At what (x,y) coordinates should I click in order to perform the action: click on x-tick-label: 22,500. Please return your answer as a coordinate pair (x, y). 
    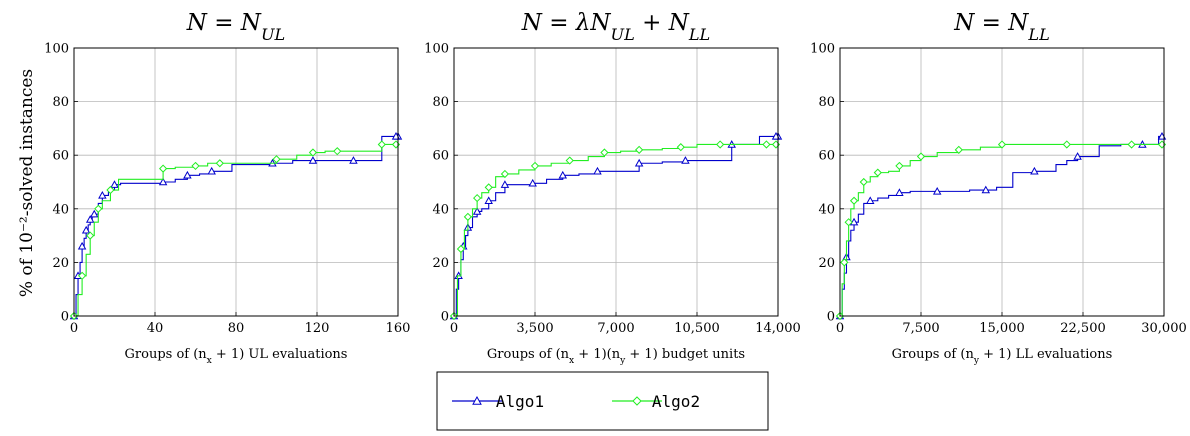
    Looking at the image, I should click on (1083, 328).